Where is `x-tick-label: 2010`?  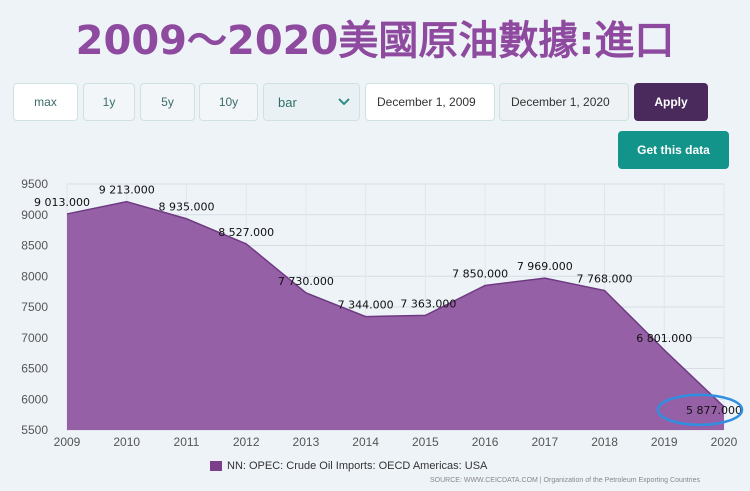
x-tick-label: 2010 is located at coordinates (126, 442).